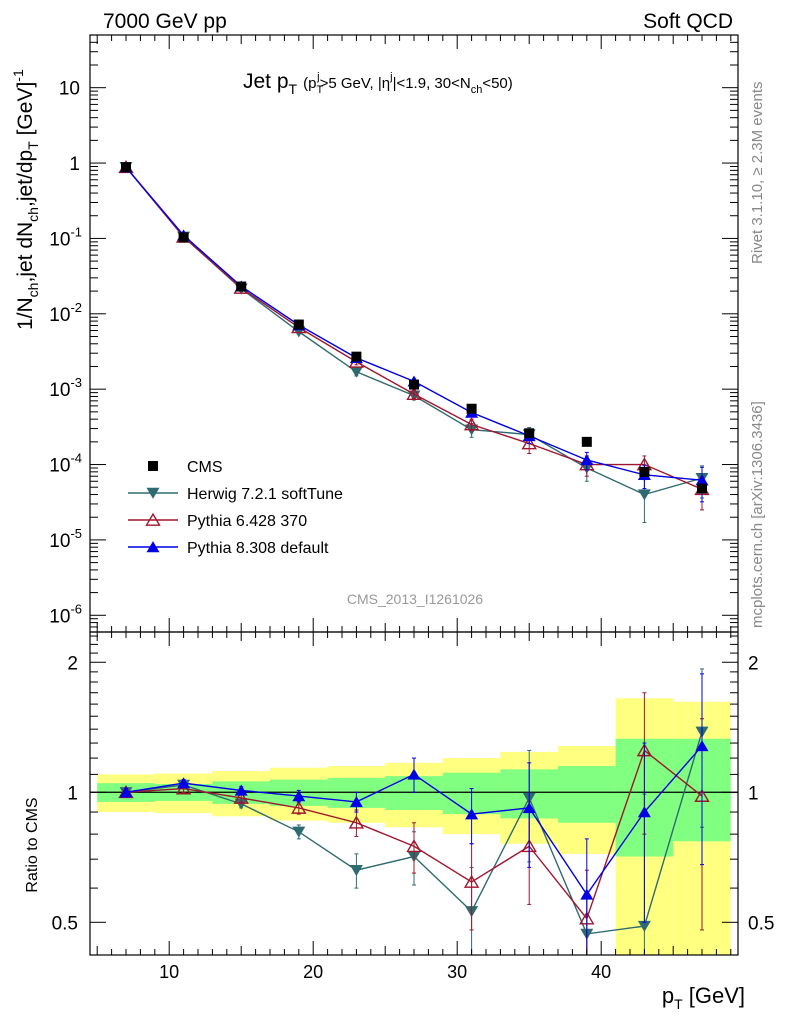  What do you see at coordinates (65, 539) in the screenshot?
I see `y-tick-label: 10⁻⁵` at bounding box center [65, 539].